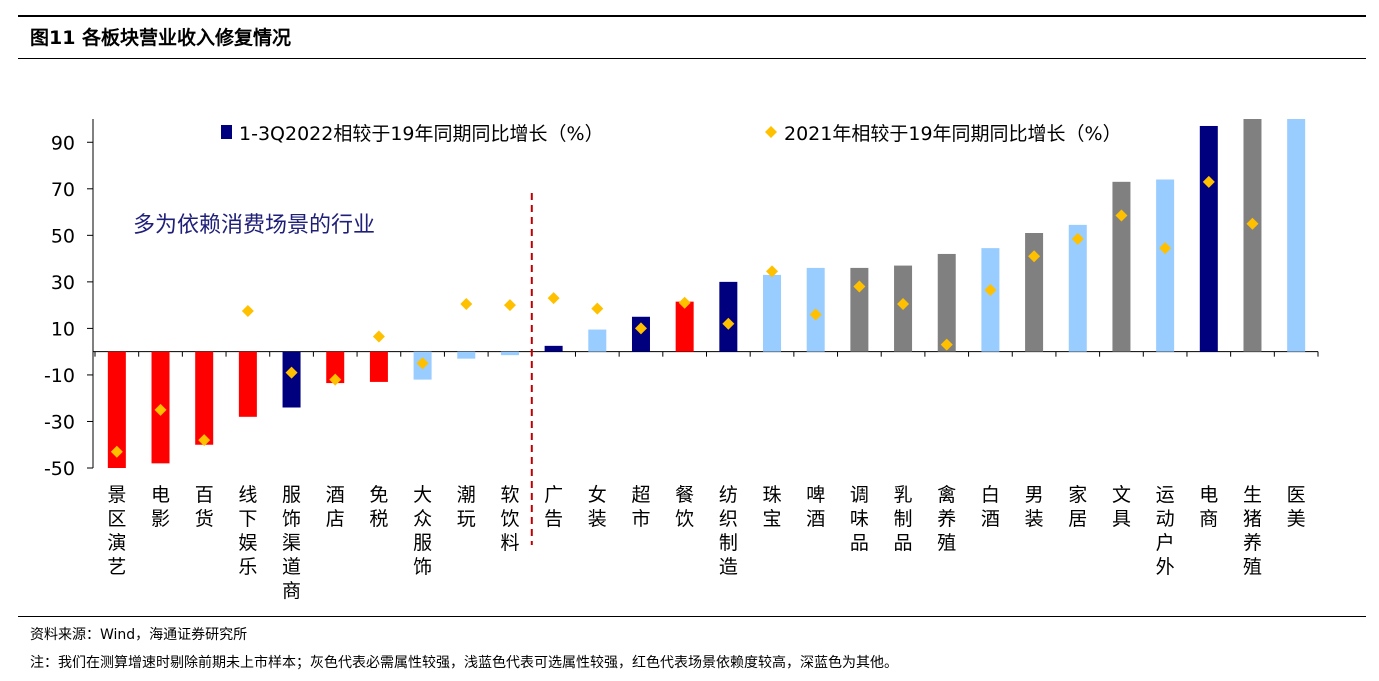 The width and height of the screenshot is (1379, 681). I want to click on category-label: 乳制品, so click(903, 519).